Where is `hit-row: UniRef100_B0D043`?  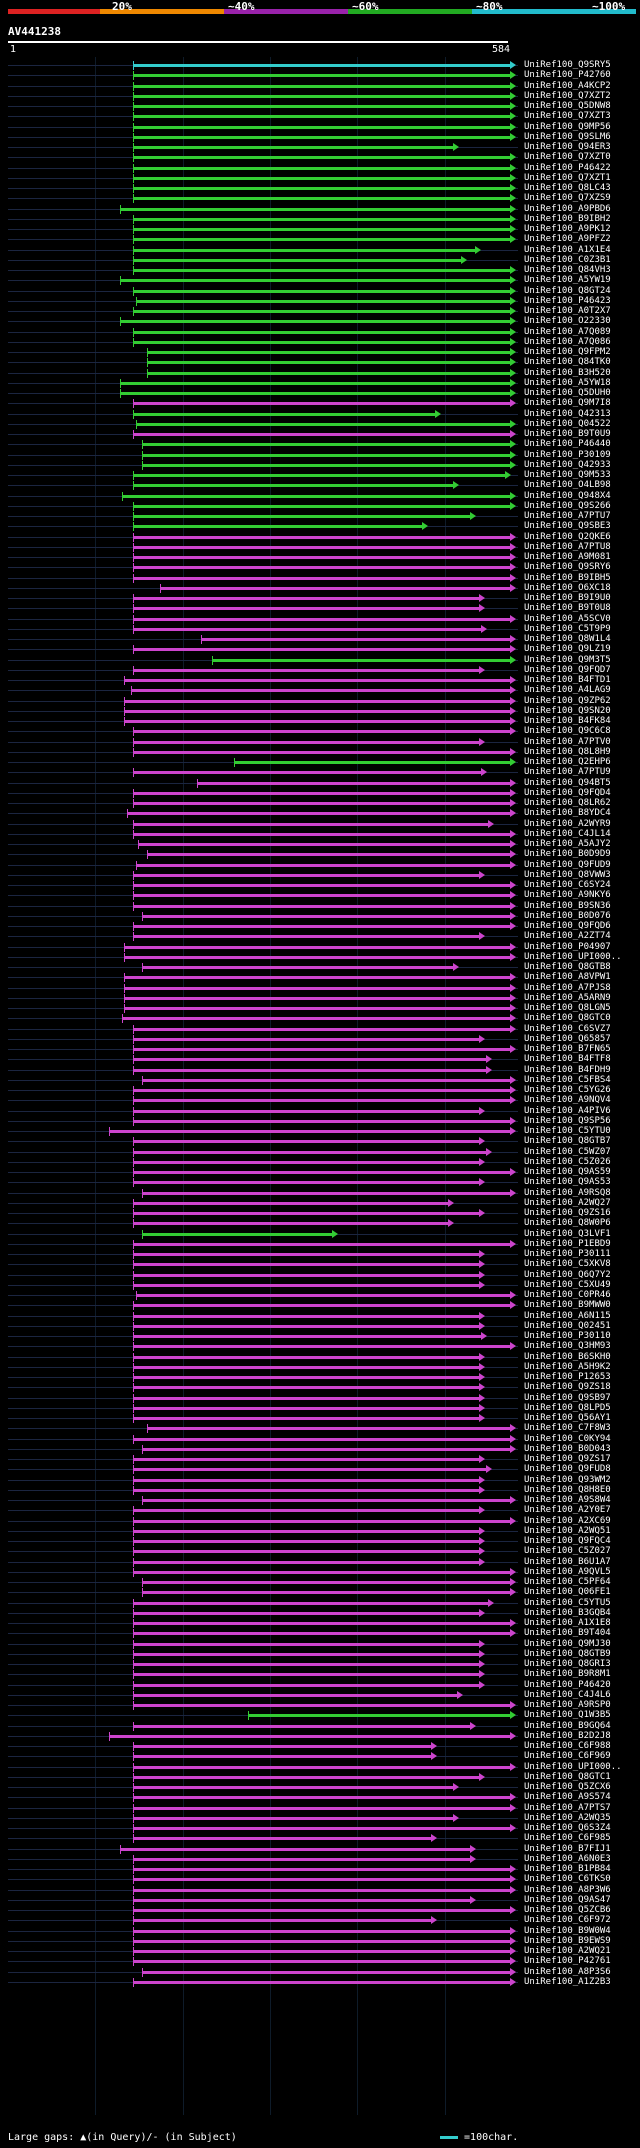
hit-row: UniRef100_B0D043 is located at coordinates (323, 1449).